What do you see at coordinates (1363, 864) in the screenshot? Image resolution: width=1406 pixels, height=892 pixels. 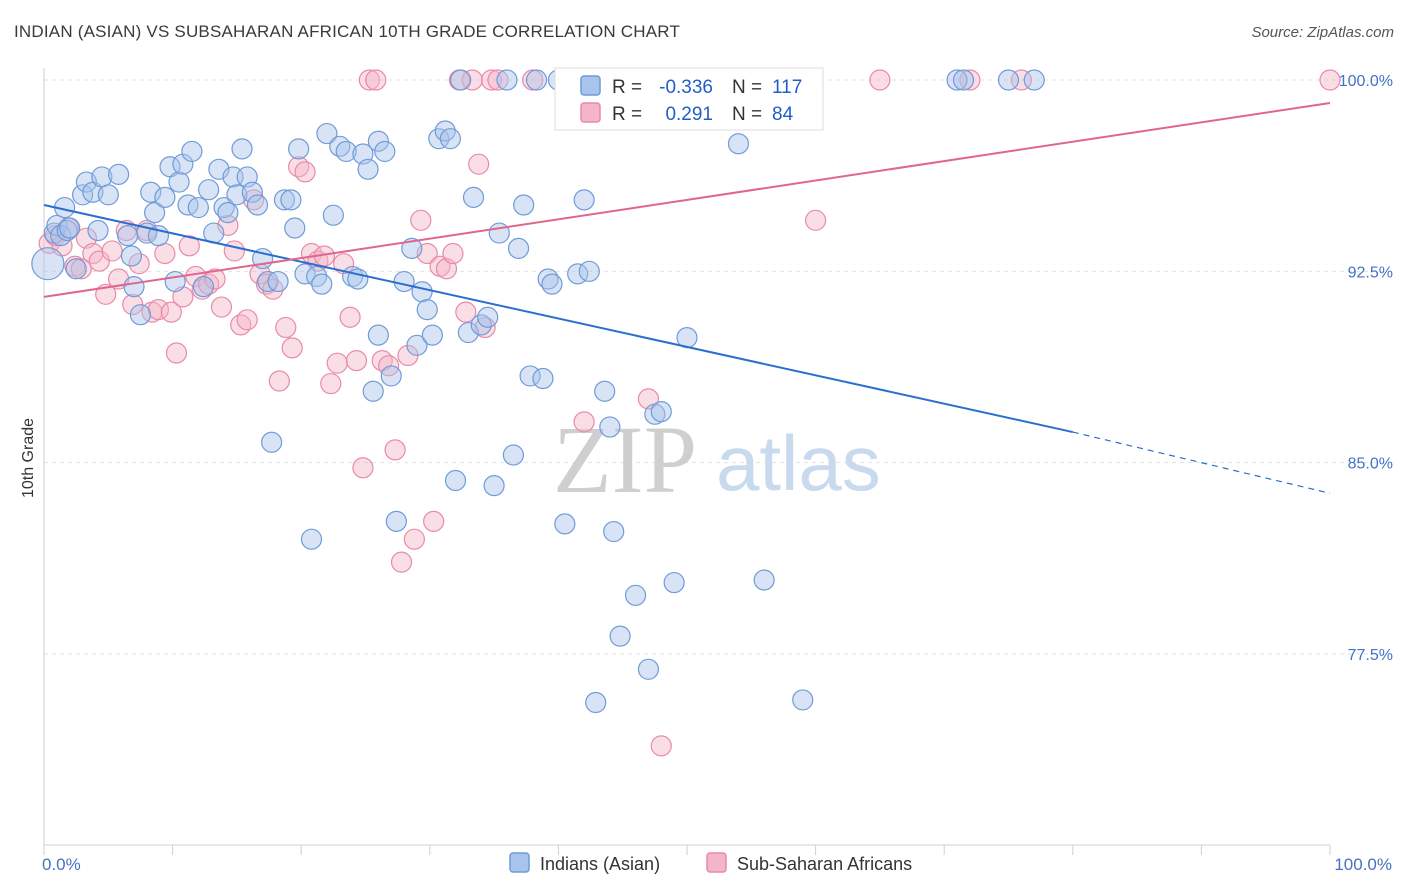 I see `x-tick-label-max: 100.0%` at bounding box center [1363, 864].